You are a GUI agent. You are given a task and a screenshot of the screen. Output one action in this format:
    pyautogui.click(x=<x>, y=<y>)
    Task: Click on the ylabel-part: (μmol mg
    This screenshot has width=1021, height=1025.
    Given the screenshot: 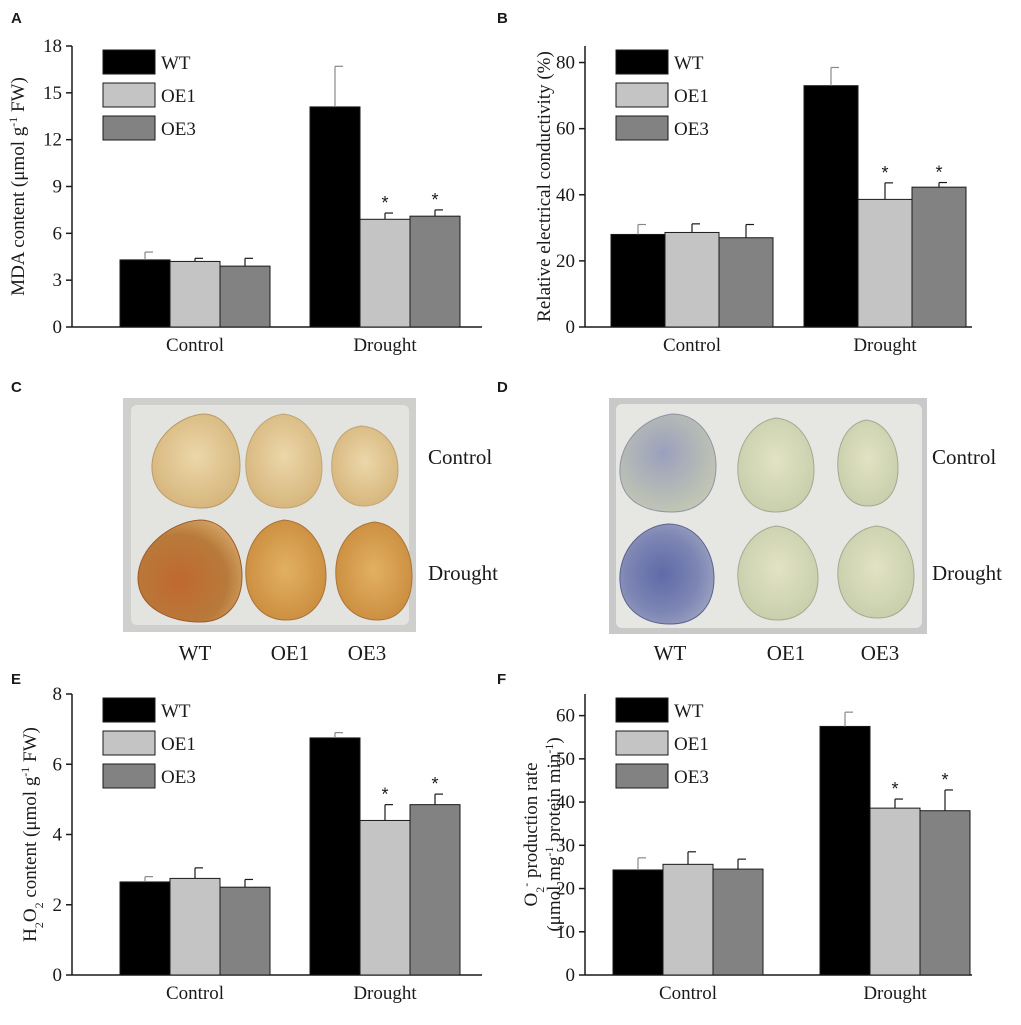 What is the action you would take?
    pyautogui.click(x=554, y=894)
    